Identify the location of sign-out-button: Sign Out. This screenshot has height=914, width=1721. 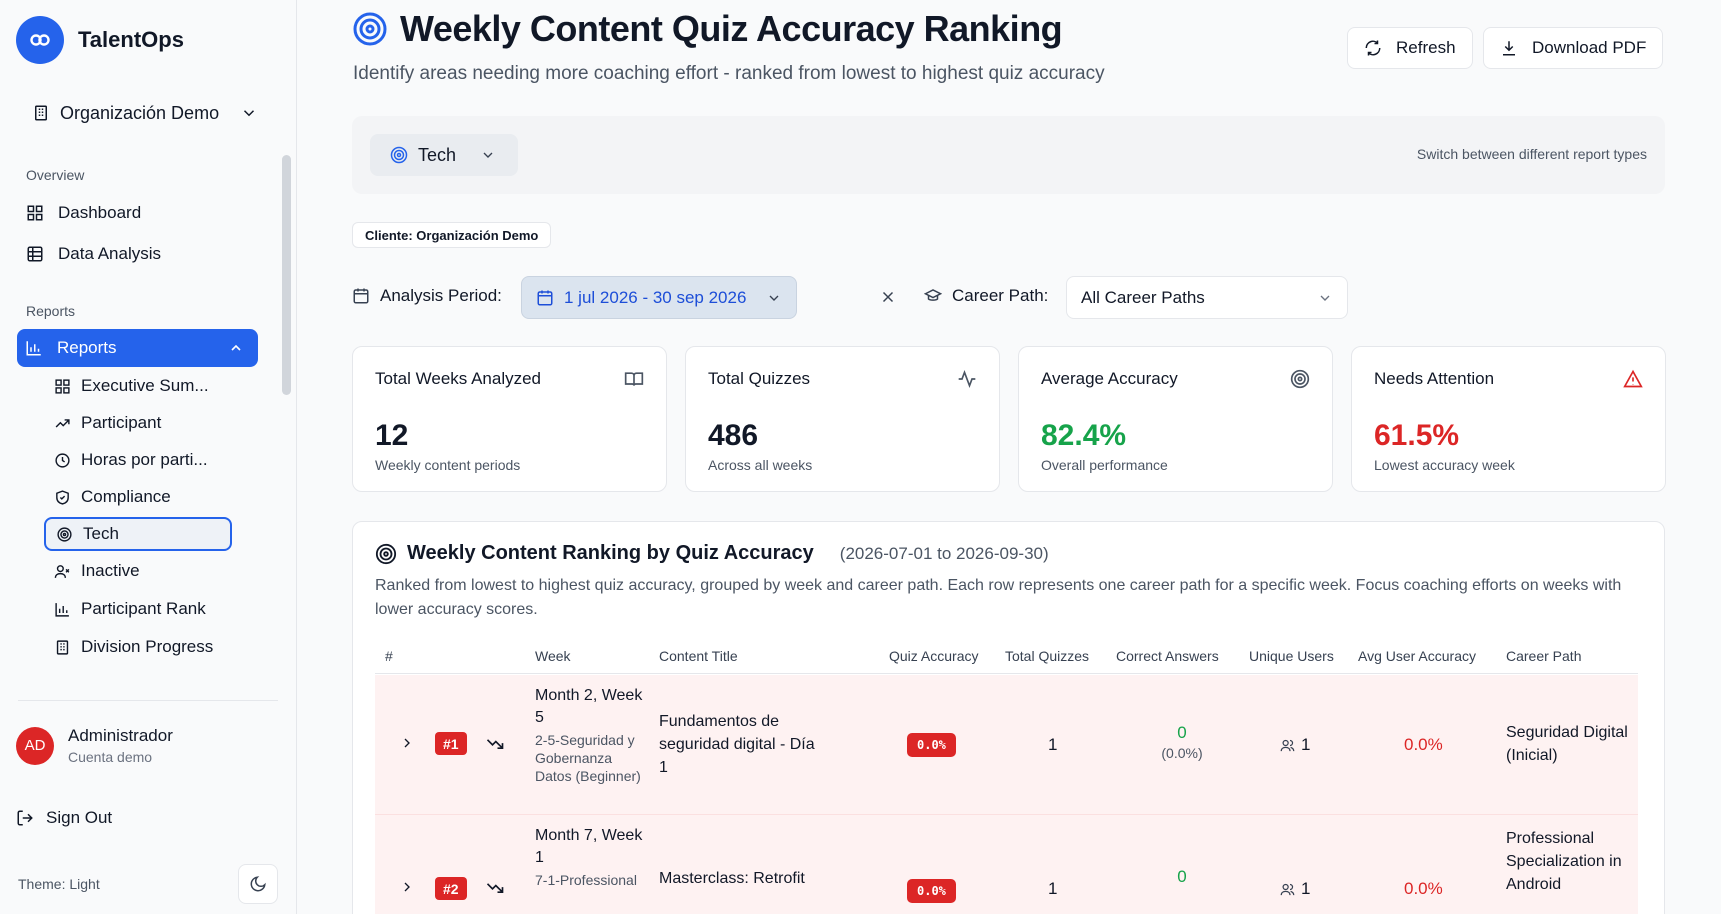
(64, 818).